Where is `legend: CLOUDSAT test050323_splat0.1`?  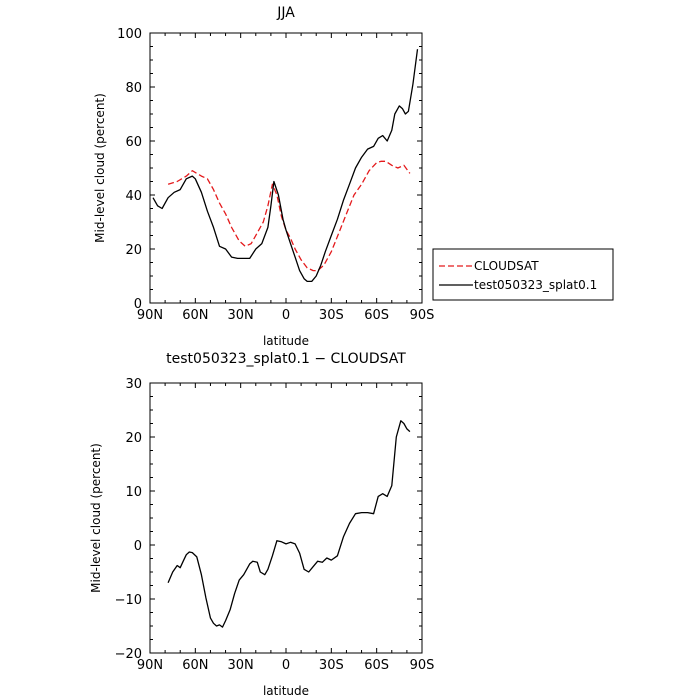
legend: CLOUDSAT test050323_splat0.1 is located at coordinates (523, 274).